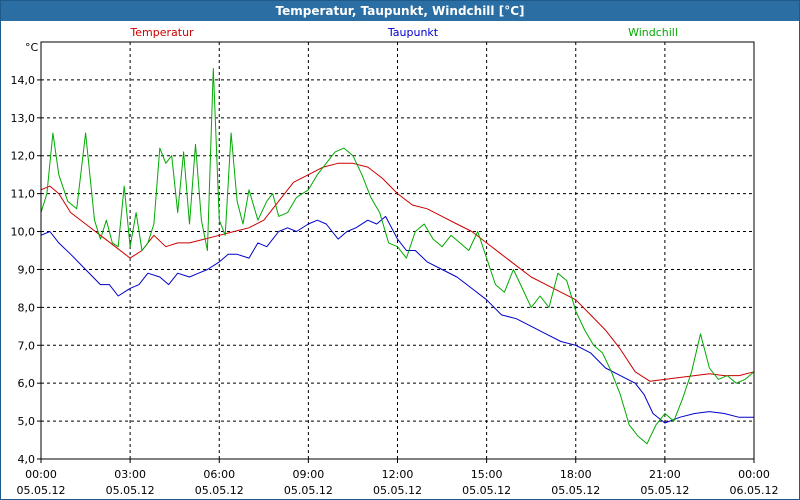 The image size is (800, 500). What do you see at coordinates (23, 156) in the screenshot?
I see `y-tick-label: 12,0` at bounding box center [23, 156].